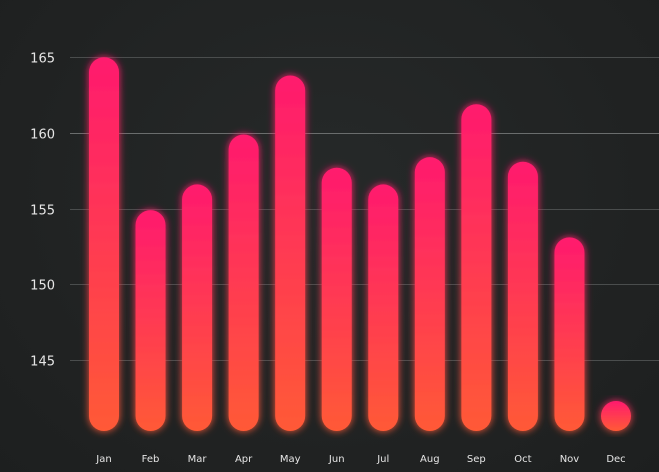 This screenshot has height=472, width=659. Describe the element at coordinates (570, 459) in the screenshot. I see `x-tick-label-nov: Nov` at that location.